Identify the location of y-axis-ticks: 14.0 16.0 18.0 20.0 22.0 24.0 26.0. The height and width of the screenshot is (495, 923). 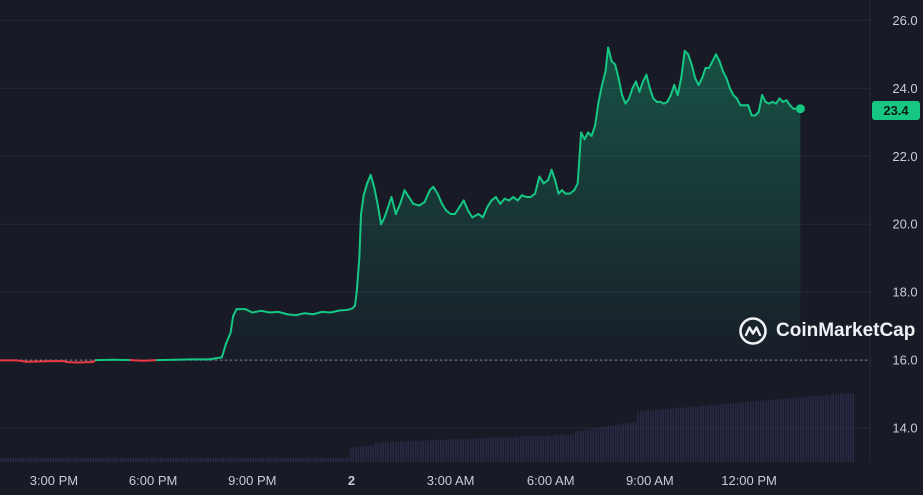
(904, 224).